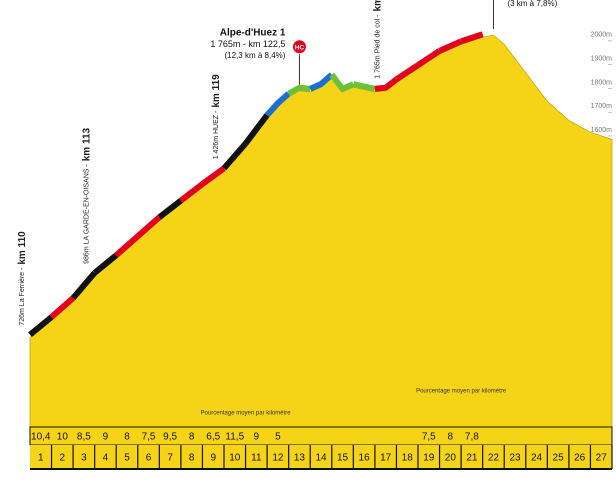 This screenshot has width=616, height=485. I want to click on summit-badge, so click(299, 47).